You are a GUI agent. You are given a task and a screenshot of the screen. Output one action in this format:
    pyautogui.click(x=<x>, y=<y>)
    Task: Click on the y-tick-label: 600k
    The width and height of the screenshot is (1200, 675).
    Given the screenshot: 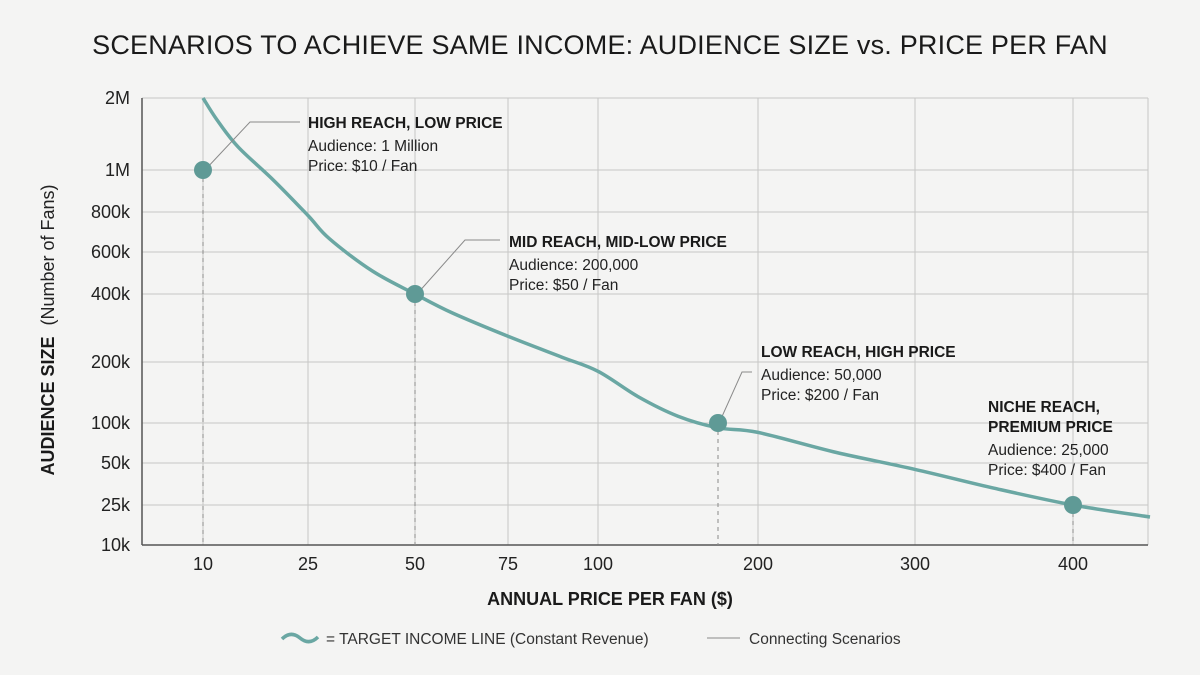 What is the action you would take?
    pyautogui.click(x=111, y=252)
    